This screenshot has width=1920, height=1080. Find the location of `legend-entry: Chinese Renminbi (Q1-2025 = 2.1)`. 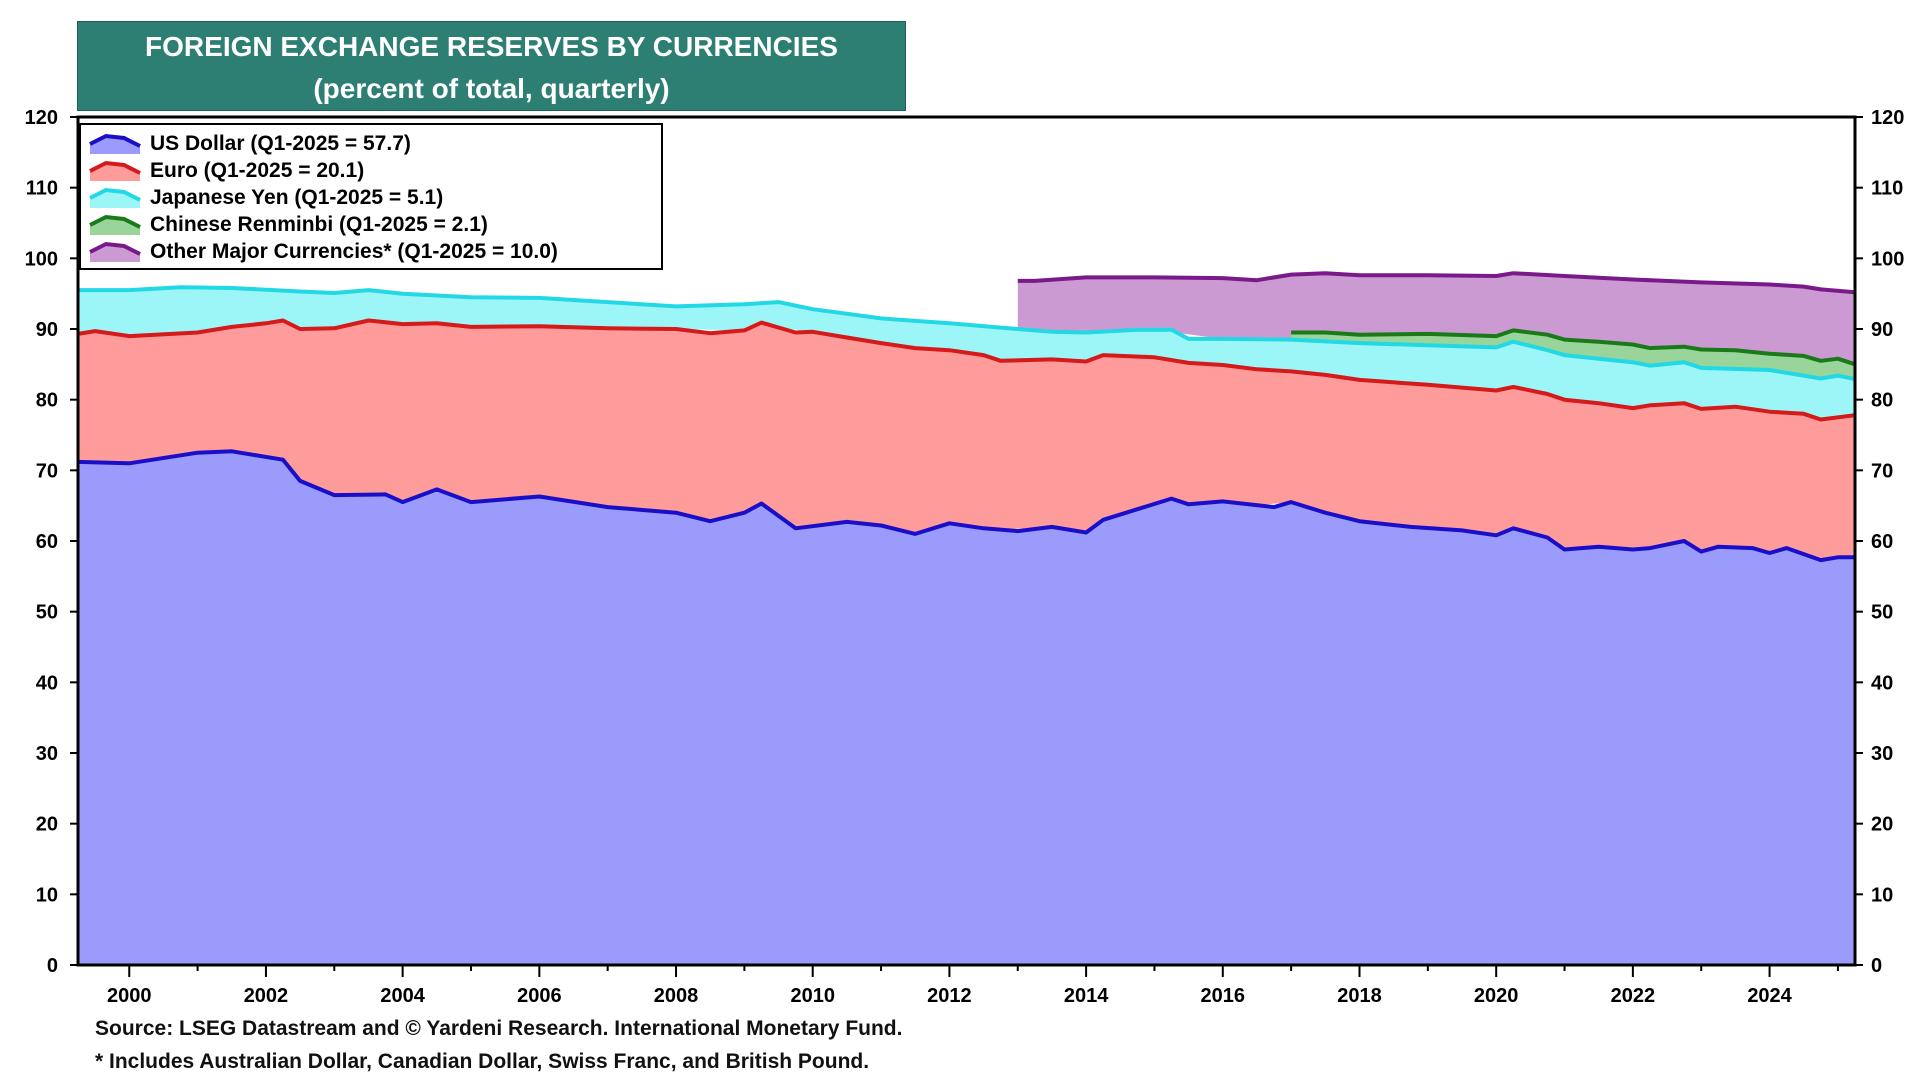

legend-entry: Chinese Renminbi (Q1-2025 = 2.1) is located at coordinates (288, 224).